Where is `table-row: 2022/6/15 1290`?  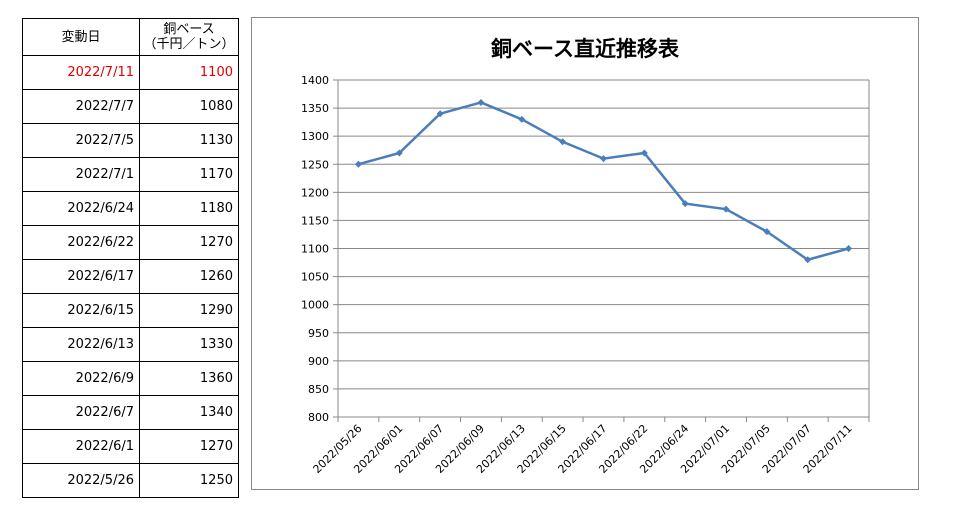
table-row: 2022/6/15 1290 is located at coordinates (130, 310).